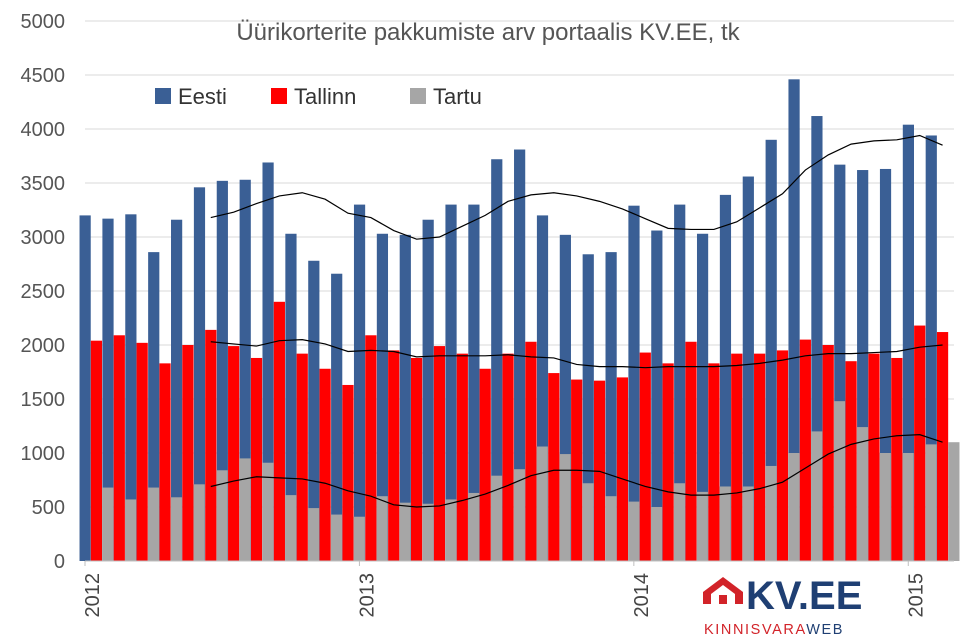 The width and height of the screenshot is (977, 639). What do you see at coordinates (202, 96) in the screenshot?
I see `legend-label-eesti: Eesti` at bounding box center [202, 96].